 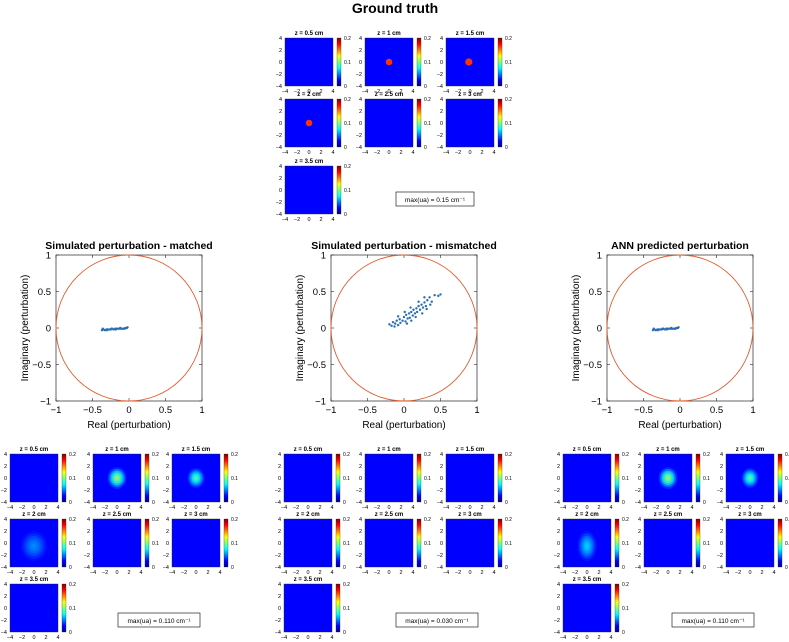 I want to click on heatmap-panel-5: z = 3 cm −4−4 −2 −2 0 0 2 2 4 4 0 0.1 0.2, so click(x=753, y=544).